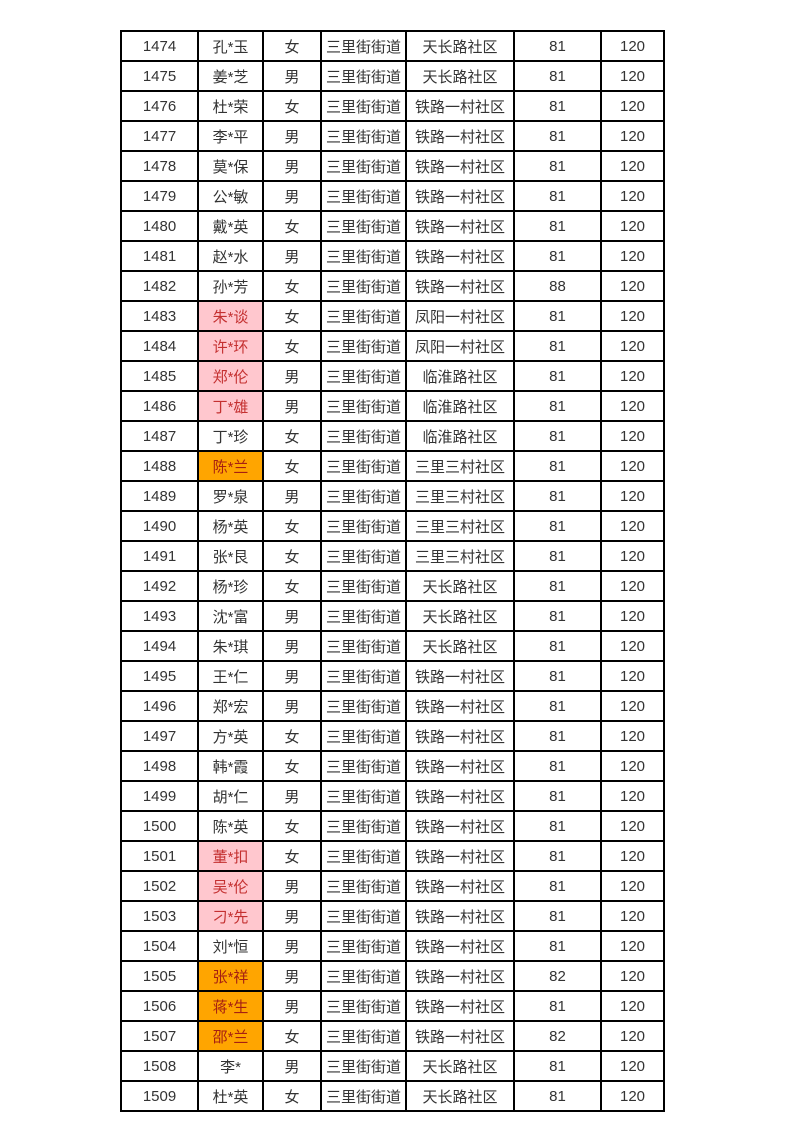 Image resolution: width=793 pixels, height=1122 pixels. I want to click on cell-serial-number: 1506, so click(159, 1006).